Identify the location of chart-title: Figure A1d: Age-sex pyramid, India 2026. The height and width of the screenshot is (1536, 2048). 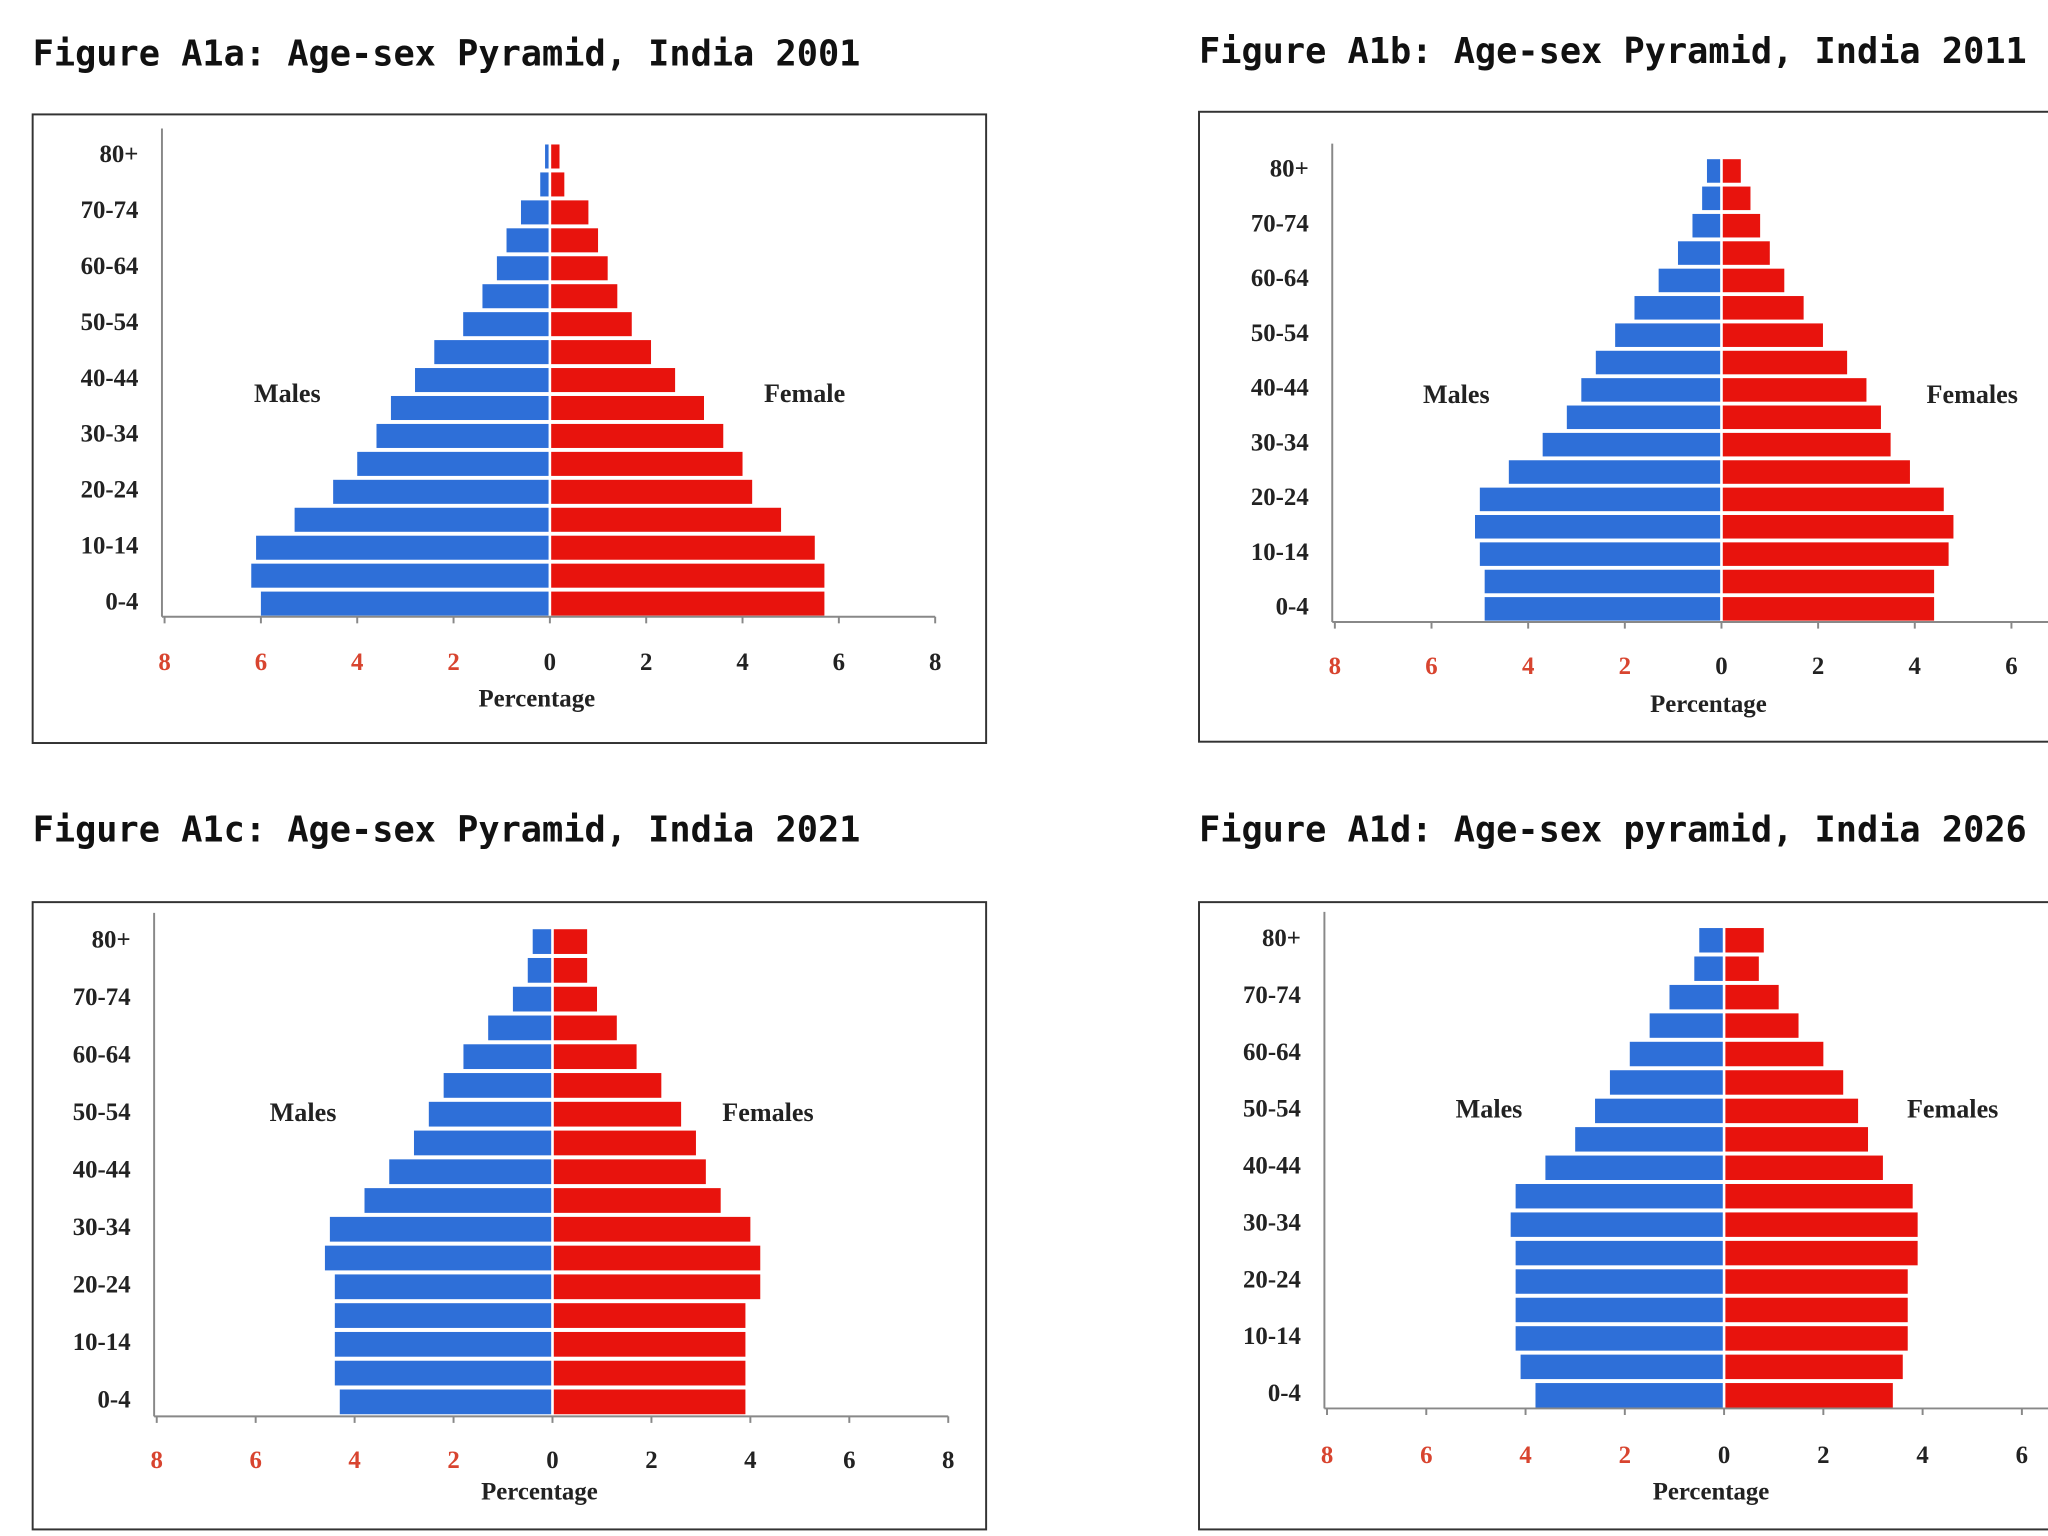
(1613, 830).